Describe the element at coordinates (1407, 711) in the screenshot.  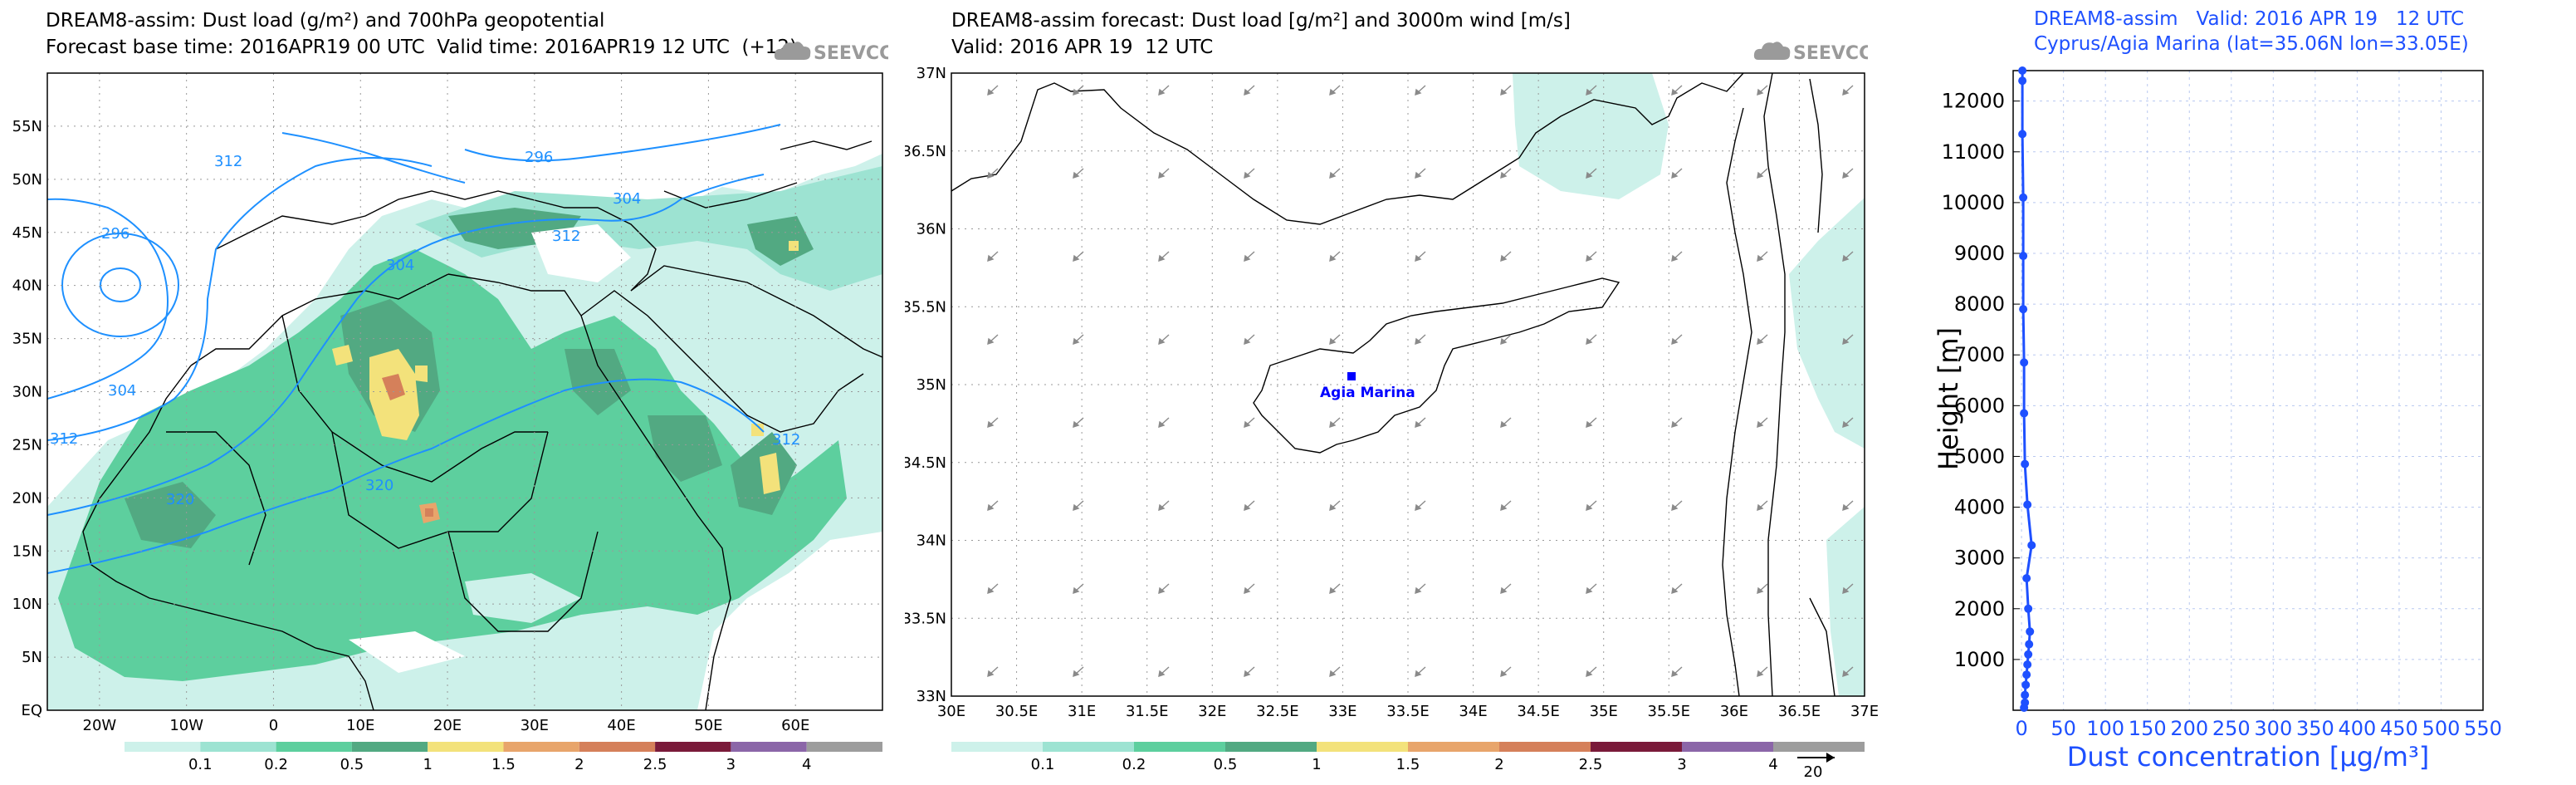
I see `lon-tick-label: 33.5E` at that location.